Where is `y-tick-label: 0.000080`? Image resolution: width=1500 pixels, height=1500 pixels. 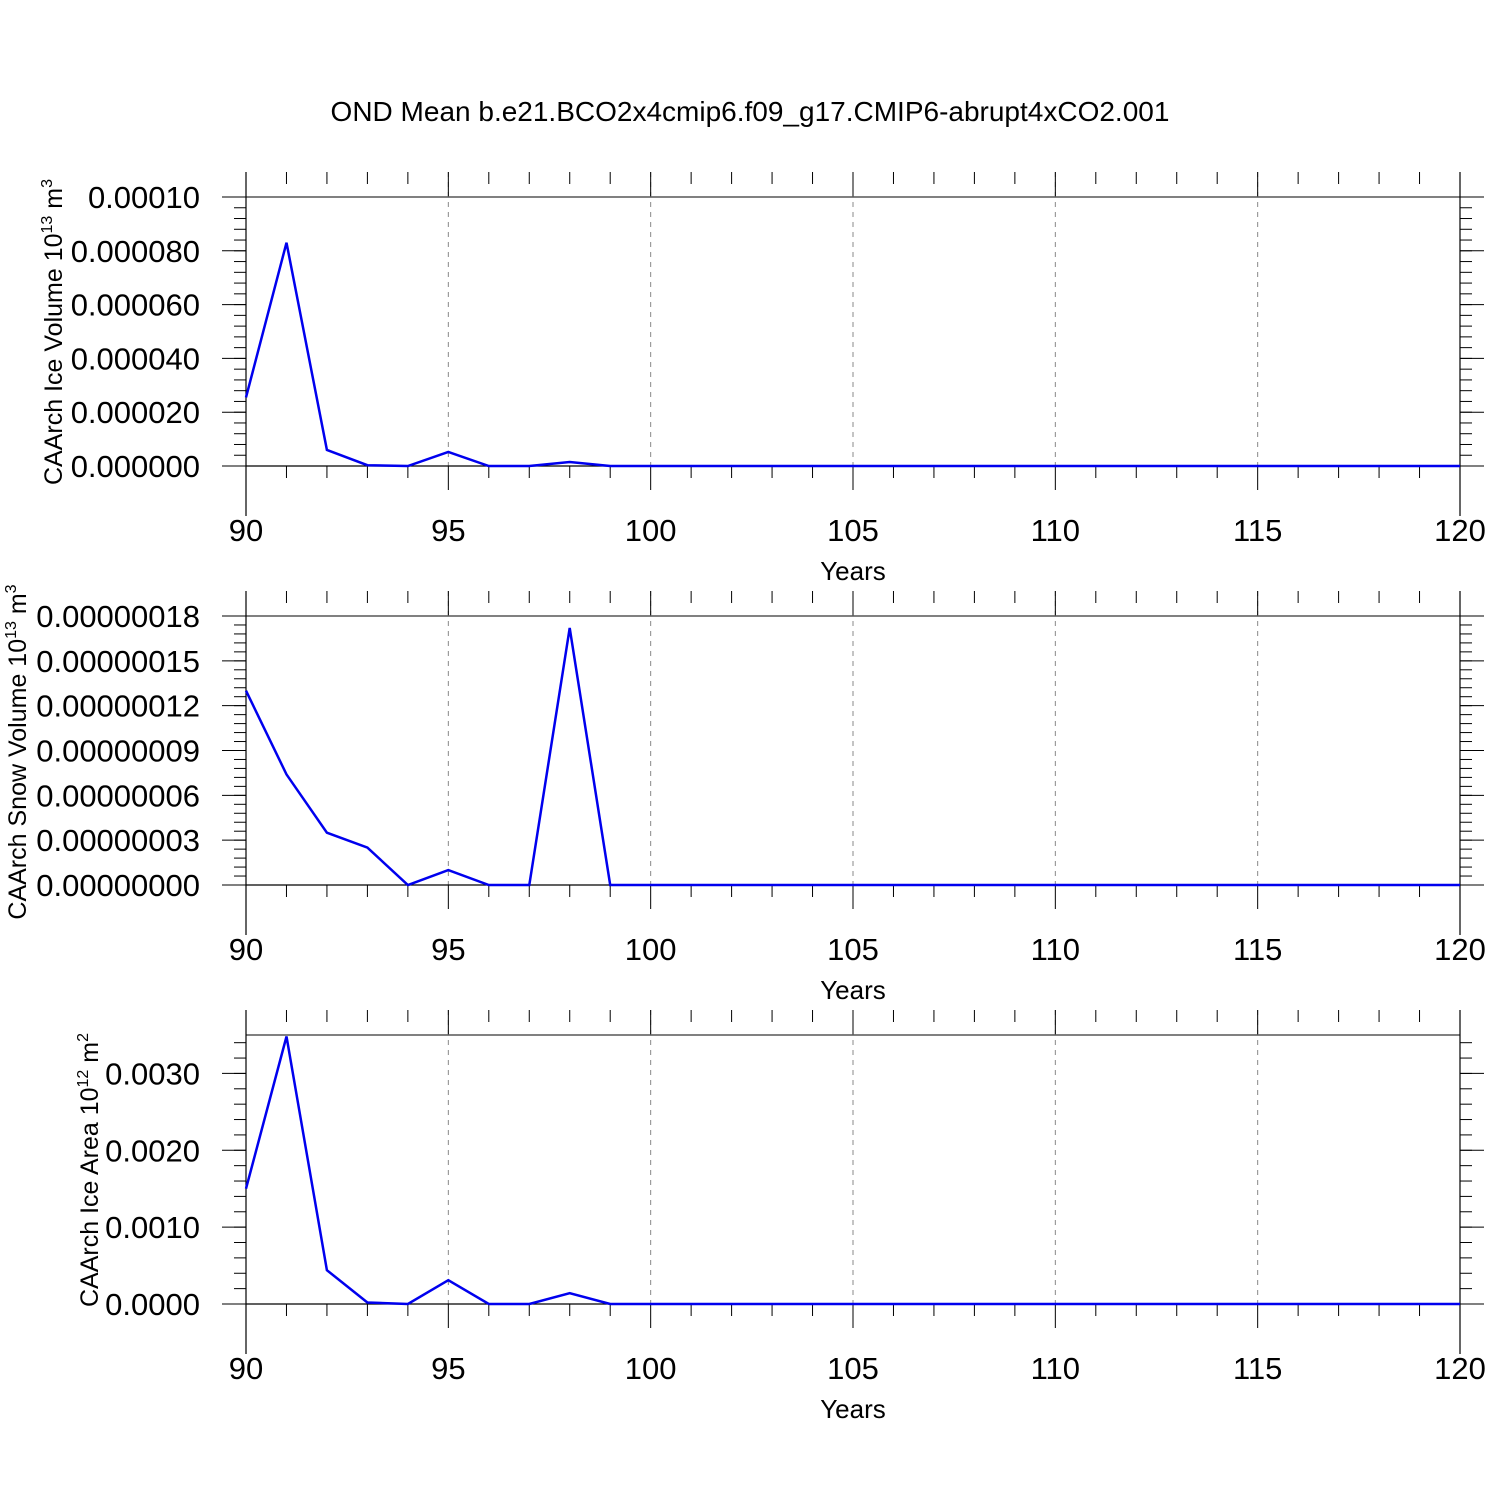 y-tick-label: 0.000080 is located at coordinates (135, 251).